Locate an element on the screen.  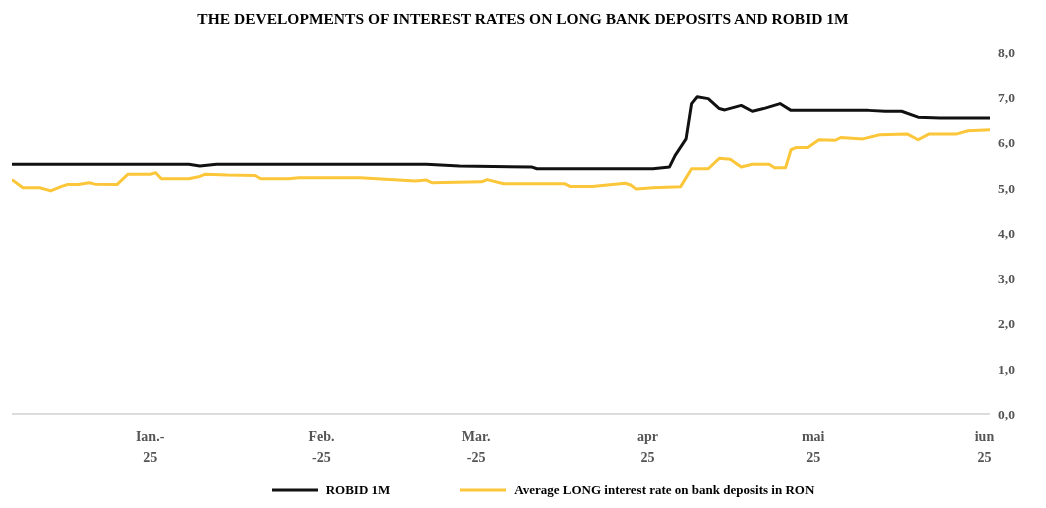
x-tick-label: Mar. -25 is located at coordinates (476, 447).